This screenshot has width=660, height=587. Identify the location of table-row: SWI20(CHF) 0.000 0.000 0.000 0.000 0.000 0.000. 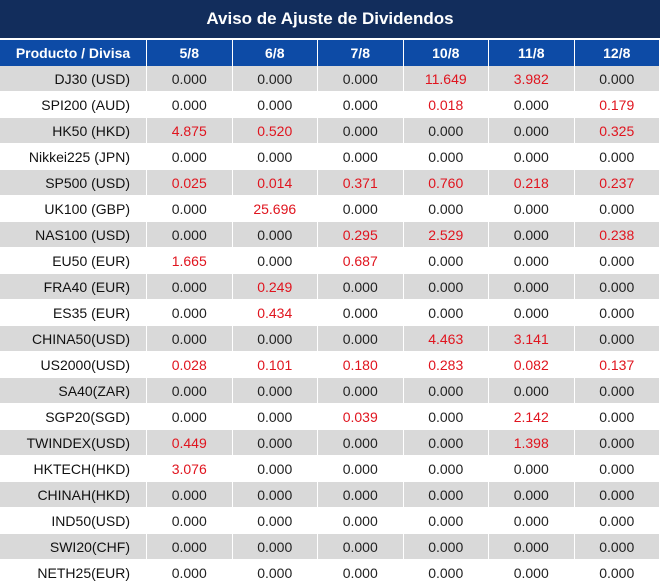
(330, 546).